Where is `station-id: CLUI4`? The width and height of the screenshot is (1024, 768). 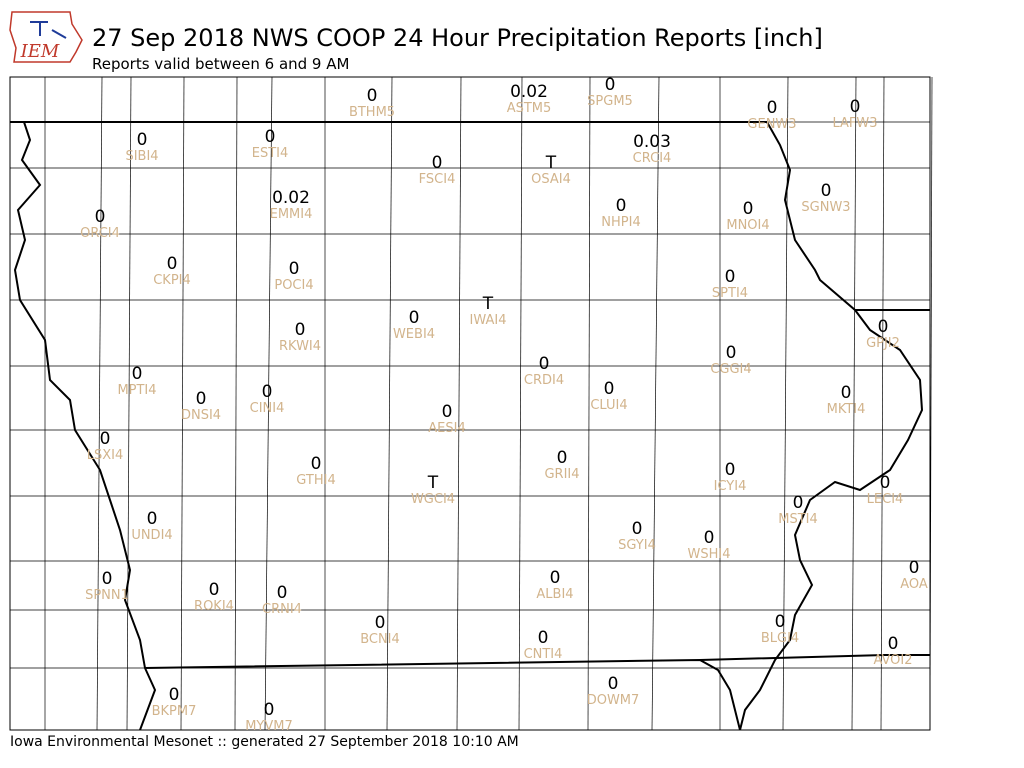 station-id: CLUI4 is located at coordinates (608, 405).